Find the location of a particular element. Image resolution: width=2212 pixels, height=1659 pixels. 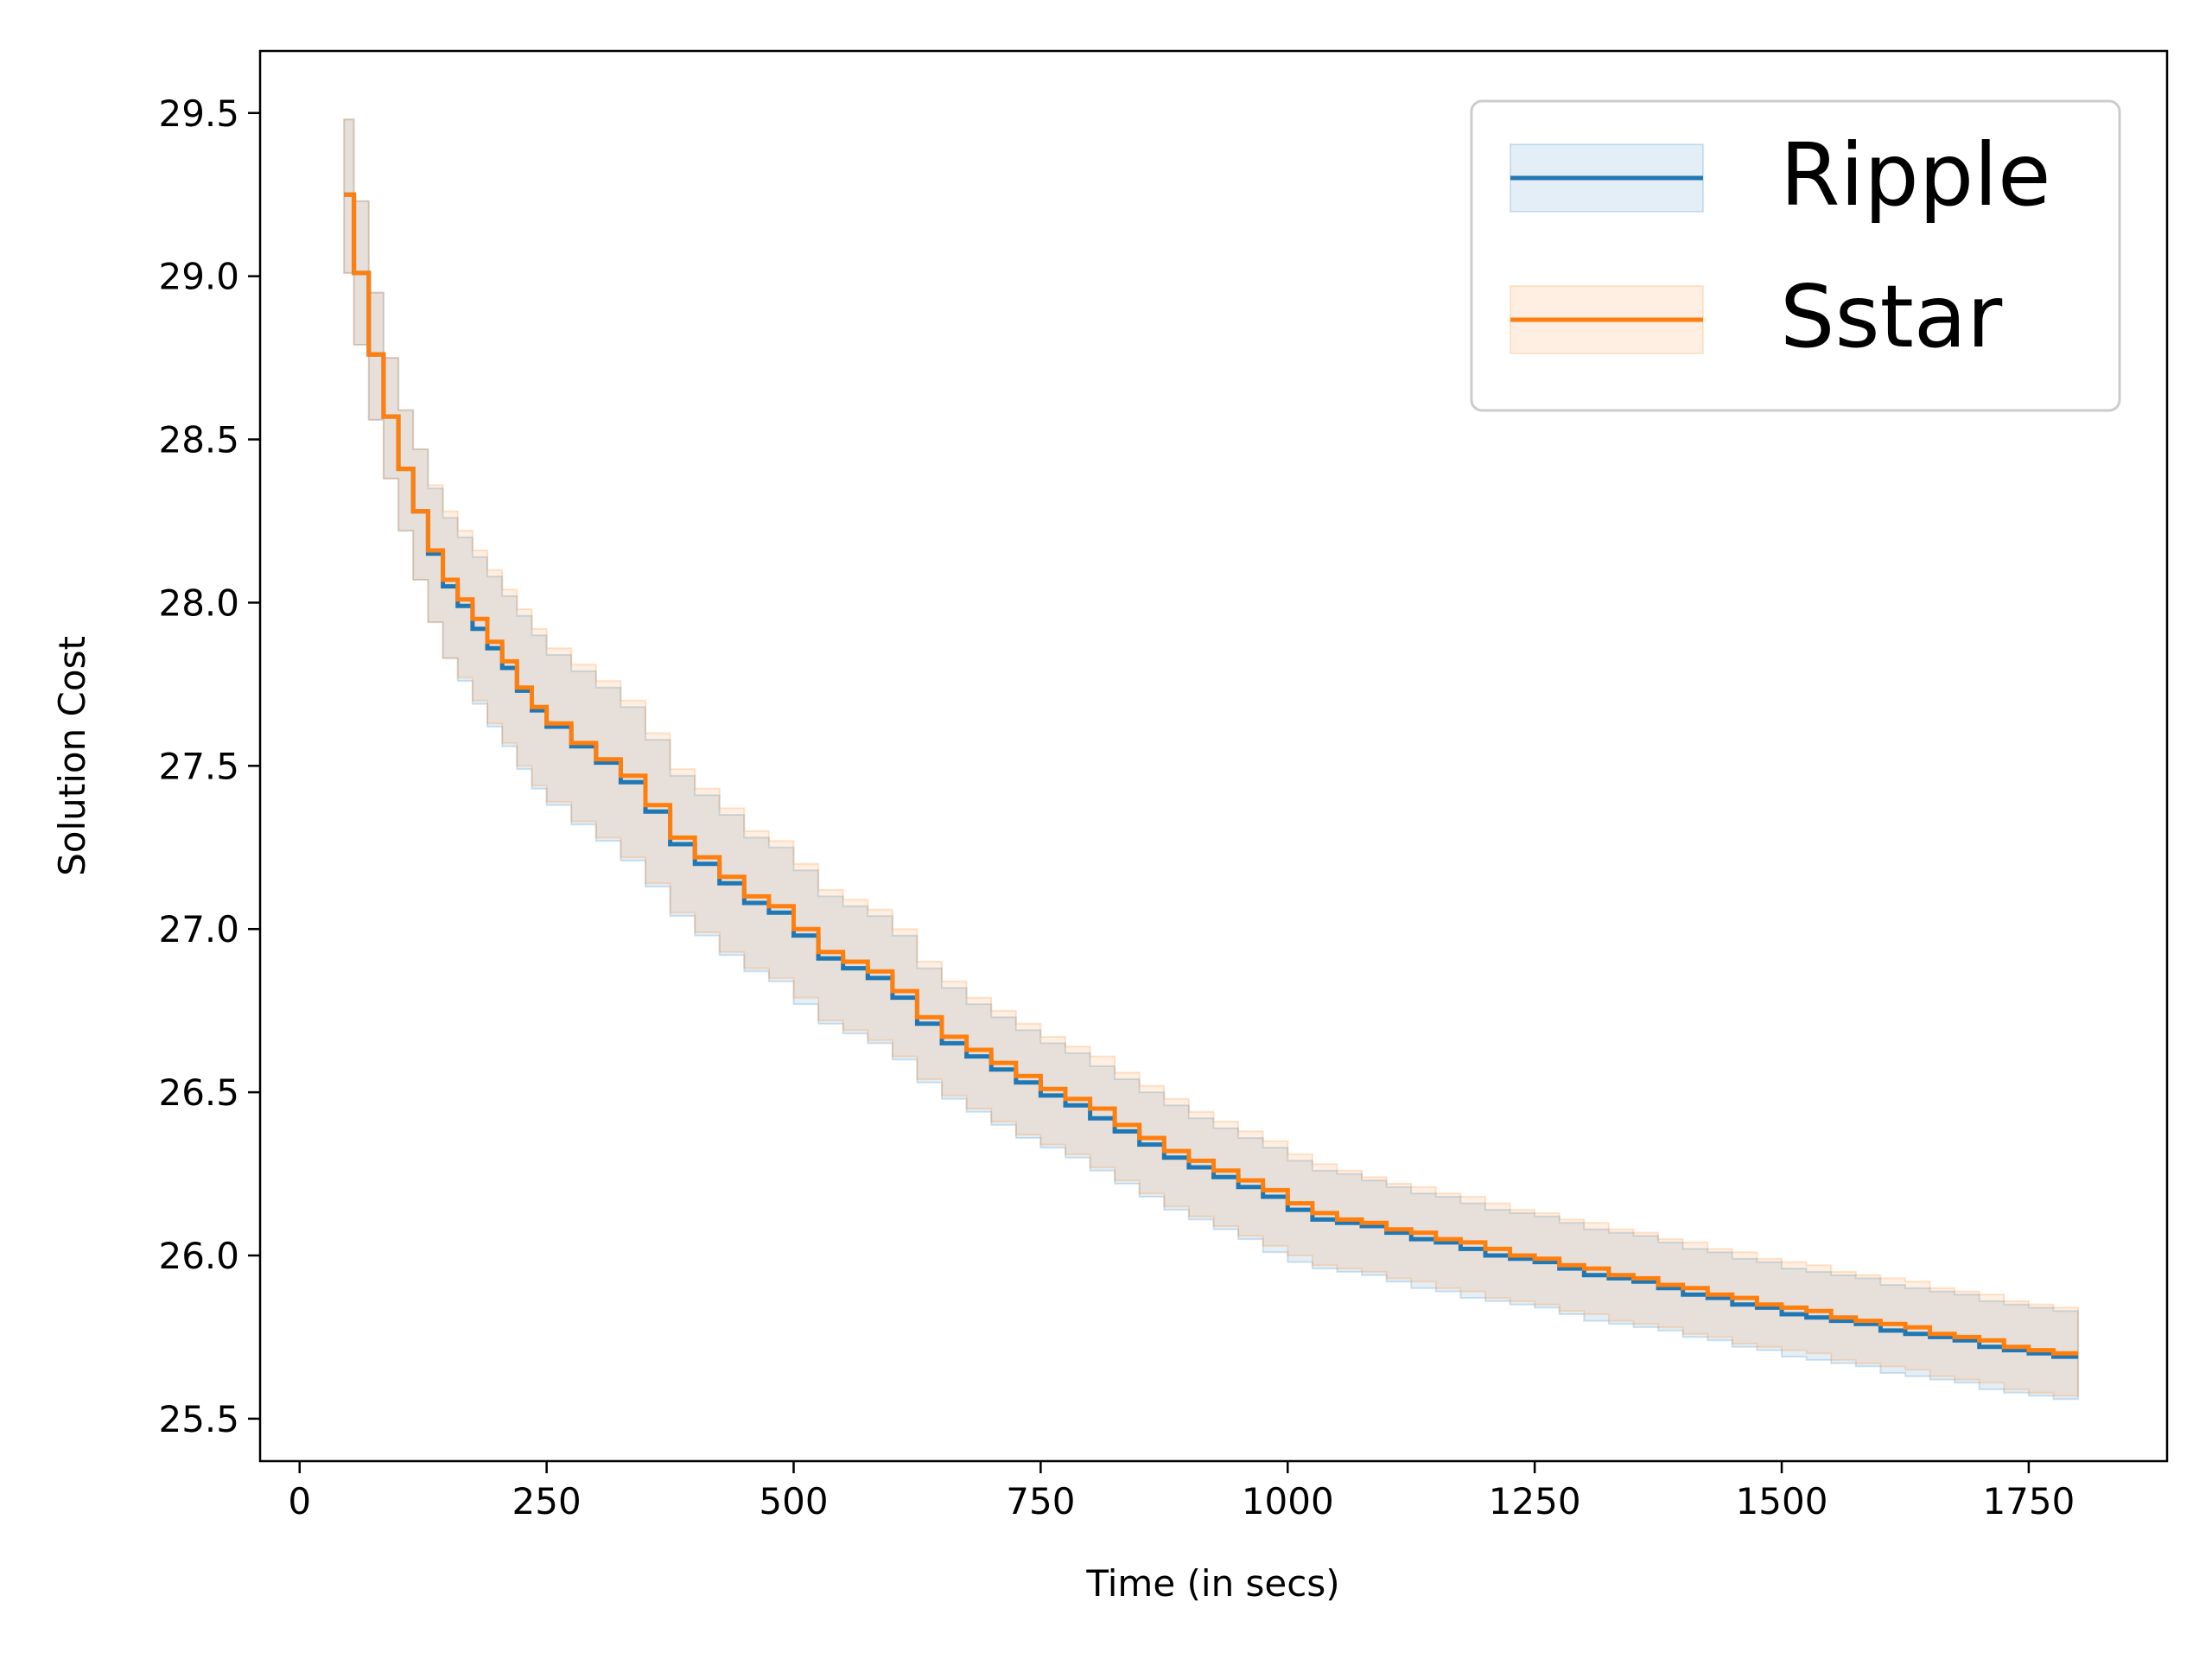

x-tick-label: 1500 is located at coordinates (1782, 1501).